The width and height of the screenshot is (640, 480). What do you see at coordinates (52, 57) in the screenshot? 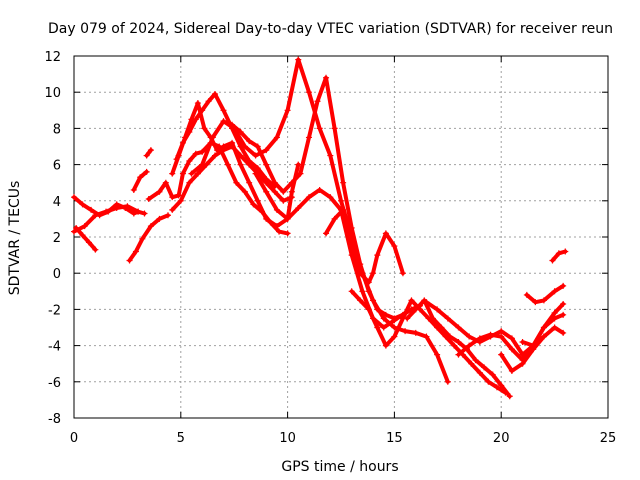
I see `y-tick-label: 12` at bounding box center [52, 57].